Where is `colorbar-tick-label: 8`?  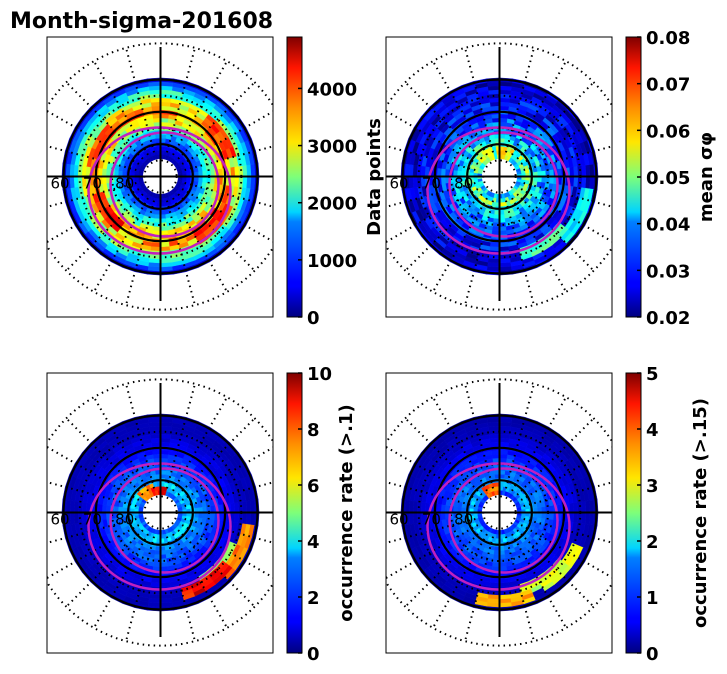
colorbar-tick-label: 8 is located at coordinates (313, 430).